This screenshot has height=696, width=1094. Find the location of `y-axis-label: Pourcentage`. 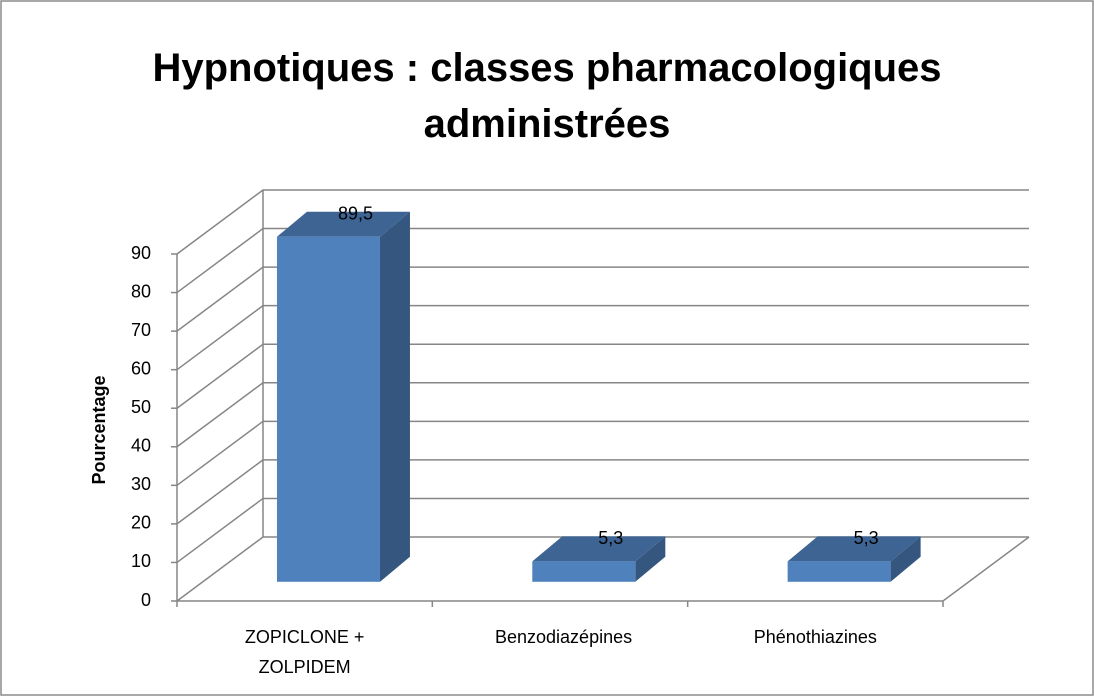

y-axis-label: Pourcentage is located at coordinates (99, 429).